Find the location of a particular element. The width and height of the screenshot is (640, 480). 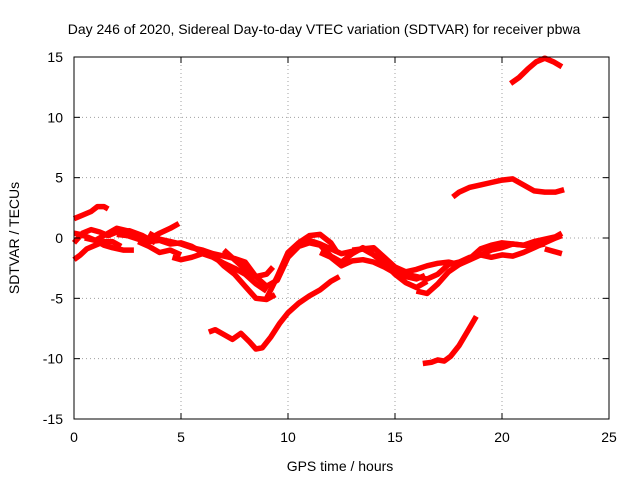

x-tick-label: 25 is located at coordinates (609, 437).